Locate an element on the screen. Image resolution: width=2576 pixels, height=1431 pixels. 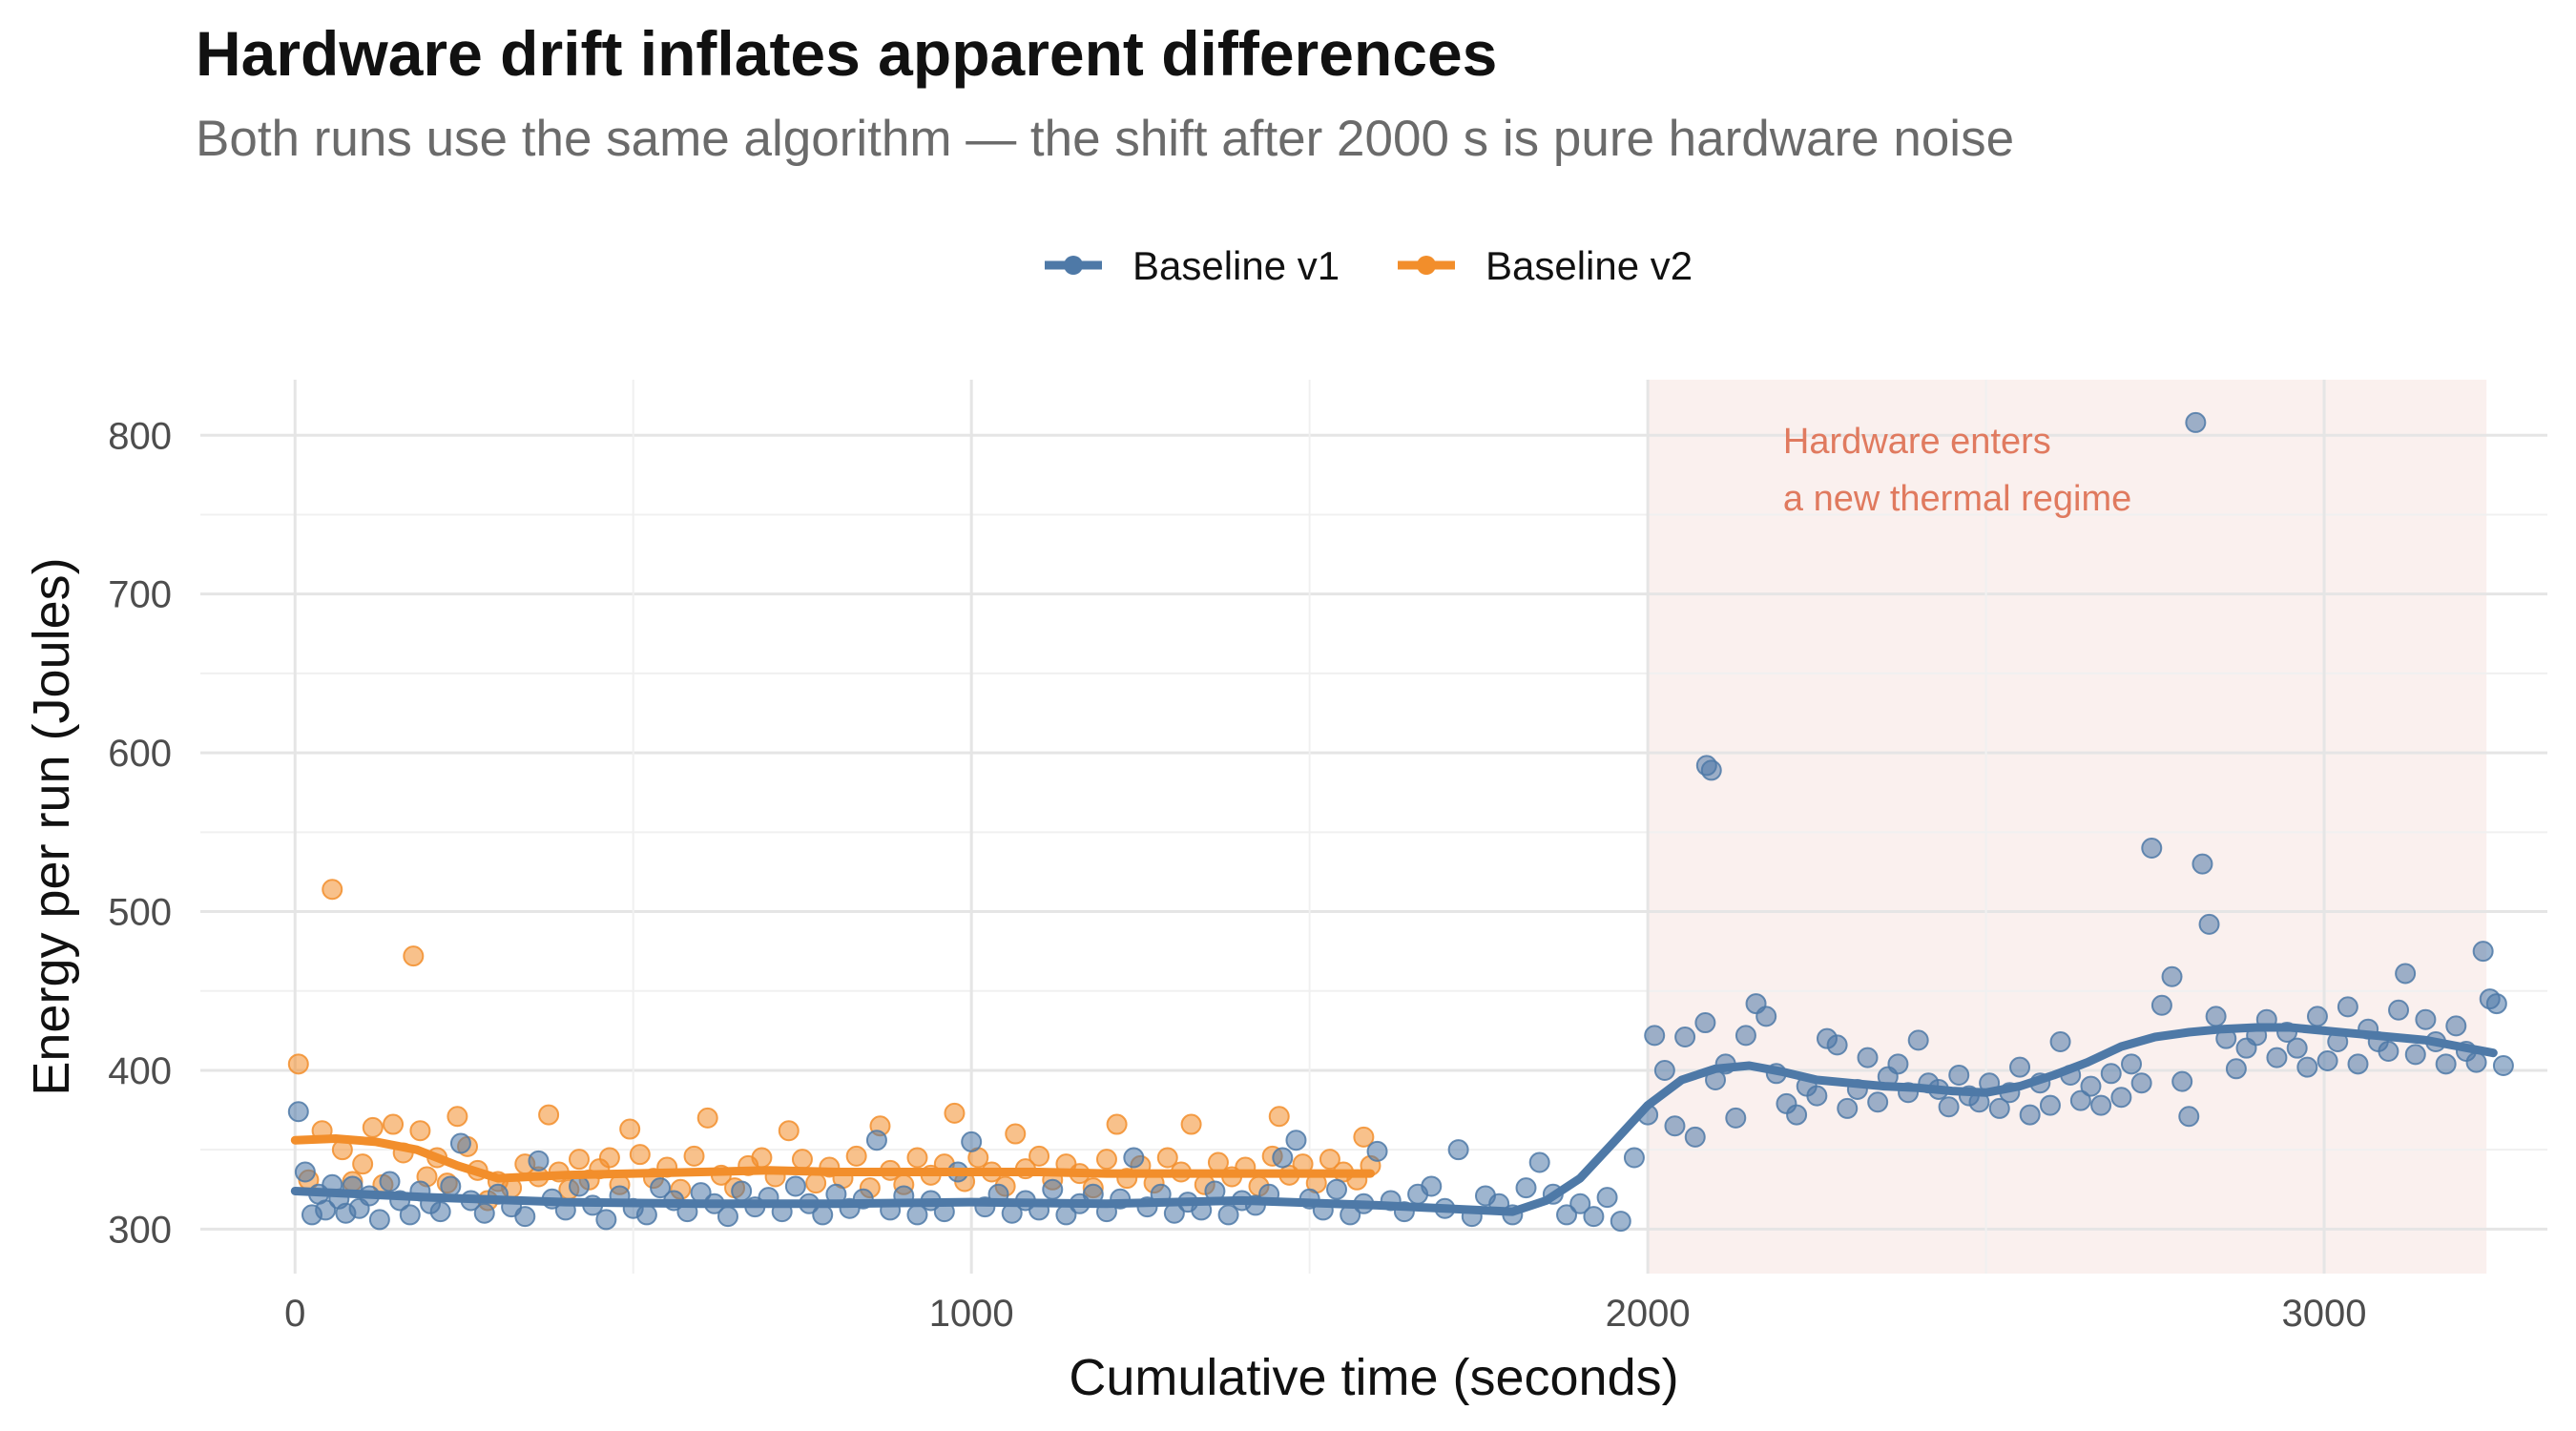
annotation-layer: Hardware enters a new thermal regime is located at coordinates (1957, 471).